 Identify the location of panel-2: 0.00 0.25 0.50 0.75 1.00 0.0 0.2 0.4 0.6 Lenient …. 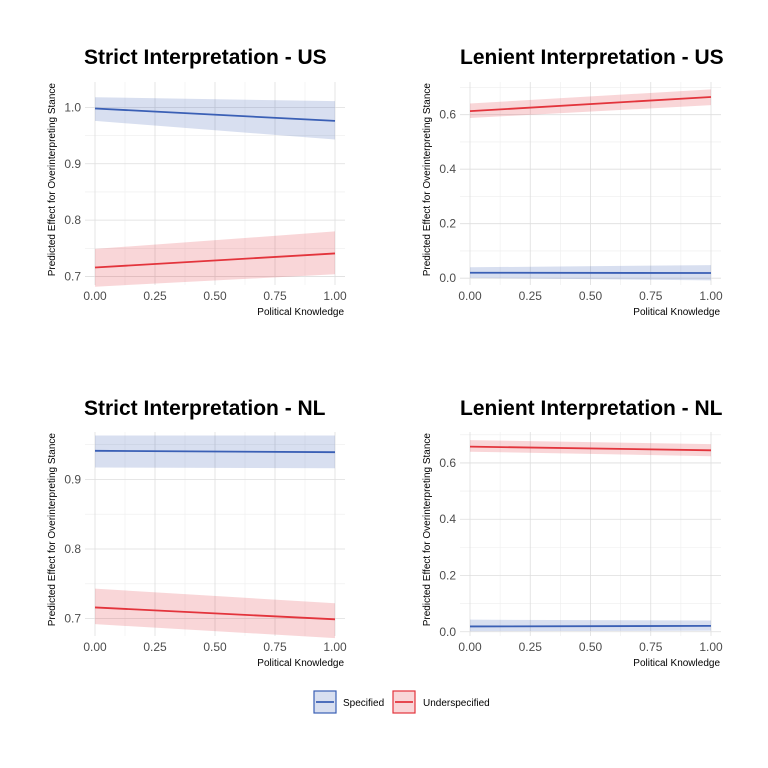
(573, 182).